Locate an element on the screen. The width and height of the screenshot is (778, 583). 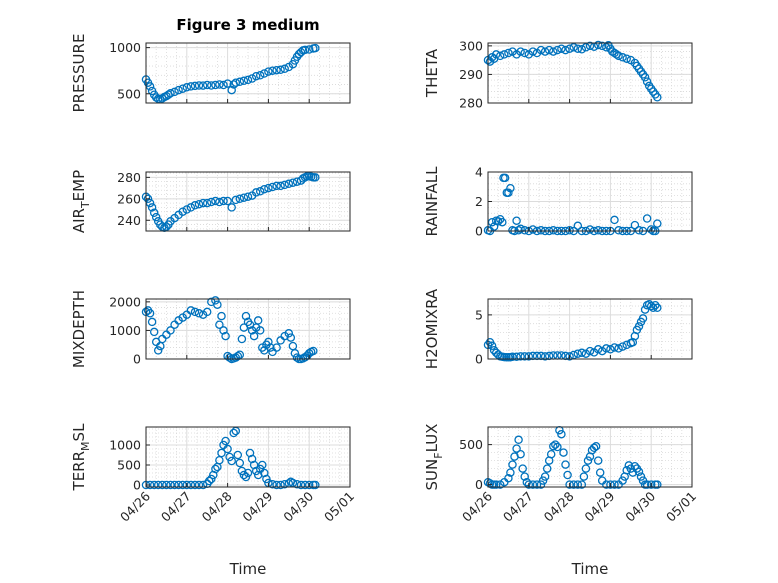
y-tick-label: 500 is located at coordinates (129, 465).